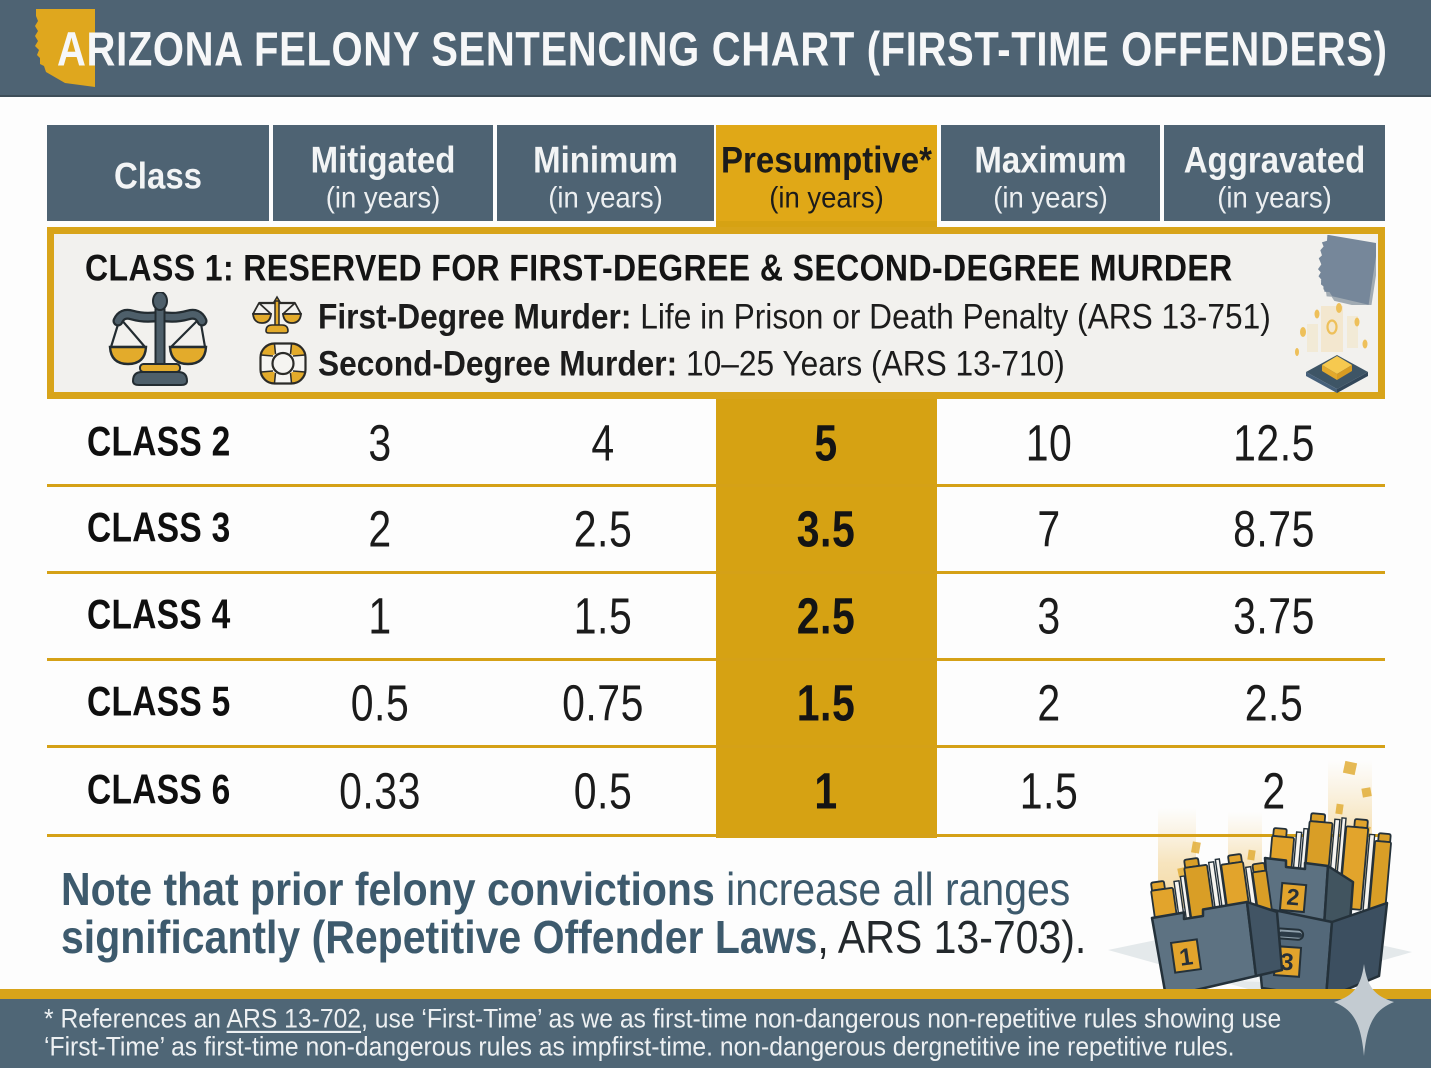  What do you see at coordinates (1186, 957) in the screenshot?
I see `svg-text: 1` at bounding box center [1186, 957].